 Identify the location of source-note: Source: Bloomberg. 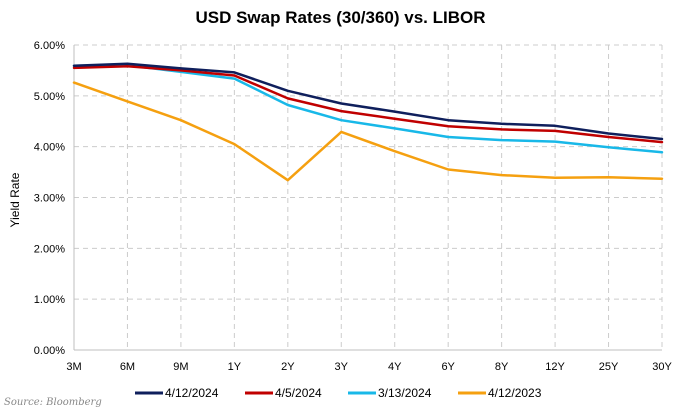
(53, 402).